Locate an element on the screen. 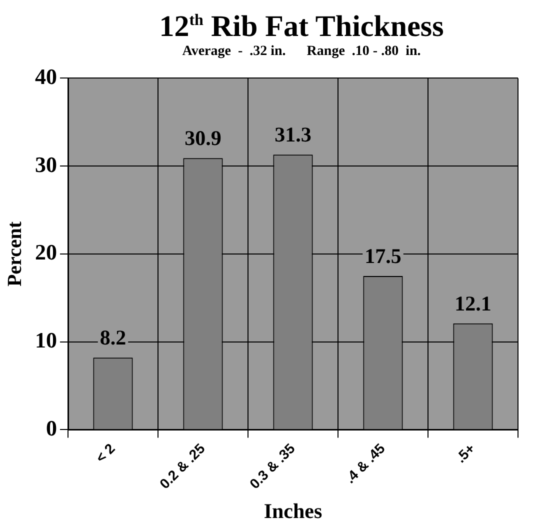 The height and width of the screenshot is (527, 533). data-label: 17.5 is located at coordinates (383, 256).